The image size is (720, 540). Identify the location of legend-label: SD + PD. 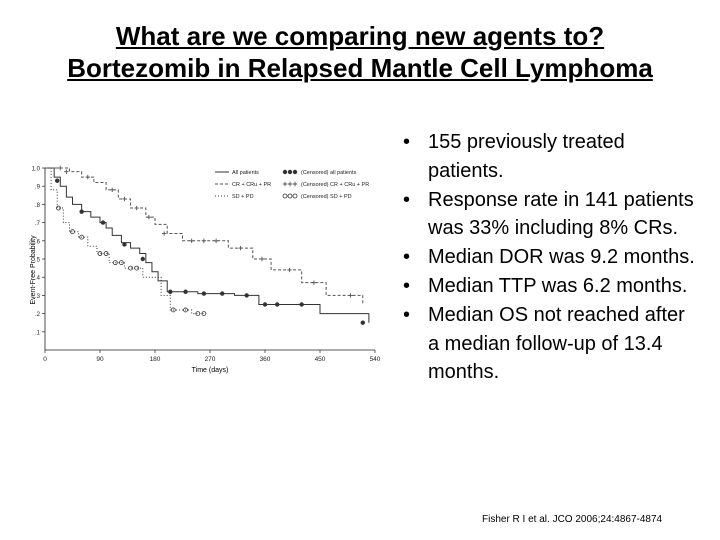
(243, 197).